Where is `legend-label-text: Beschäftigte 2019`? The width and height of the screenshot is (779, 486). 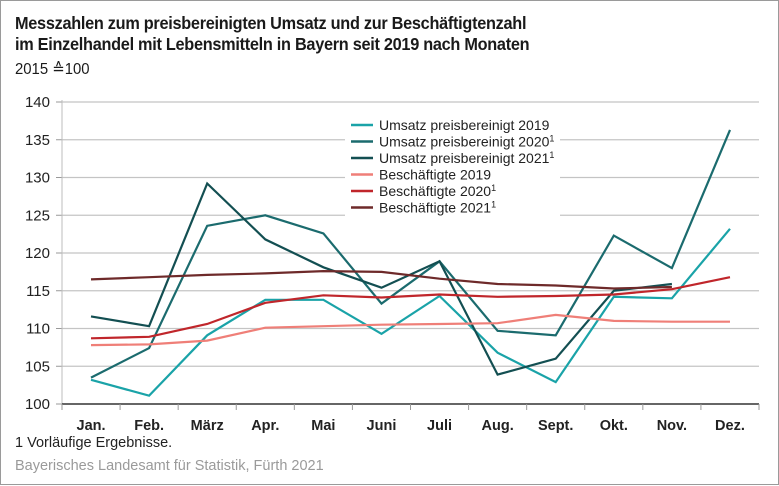
legend-label-text: Beschäftigte 2019 is located at coordinates (435, 175).